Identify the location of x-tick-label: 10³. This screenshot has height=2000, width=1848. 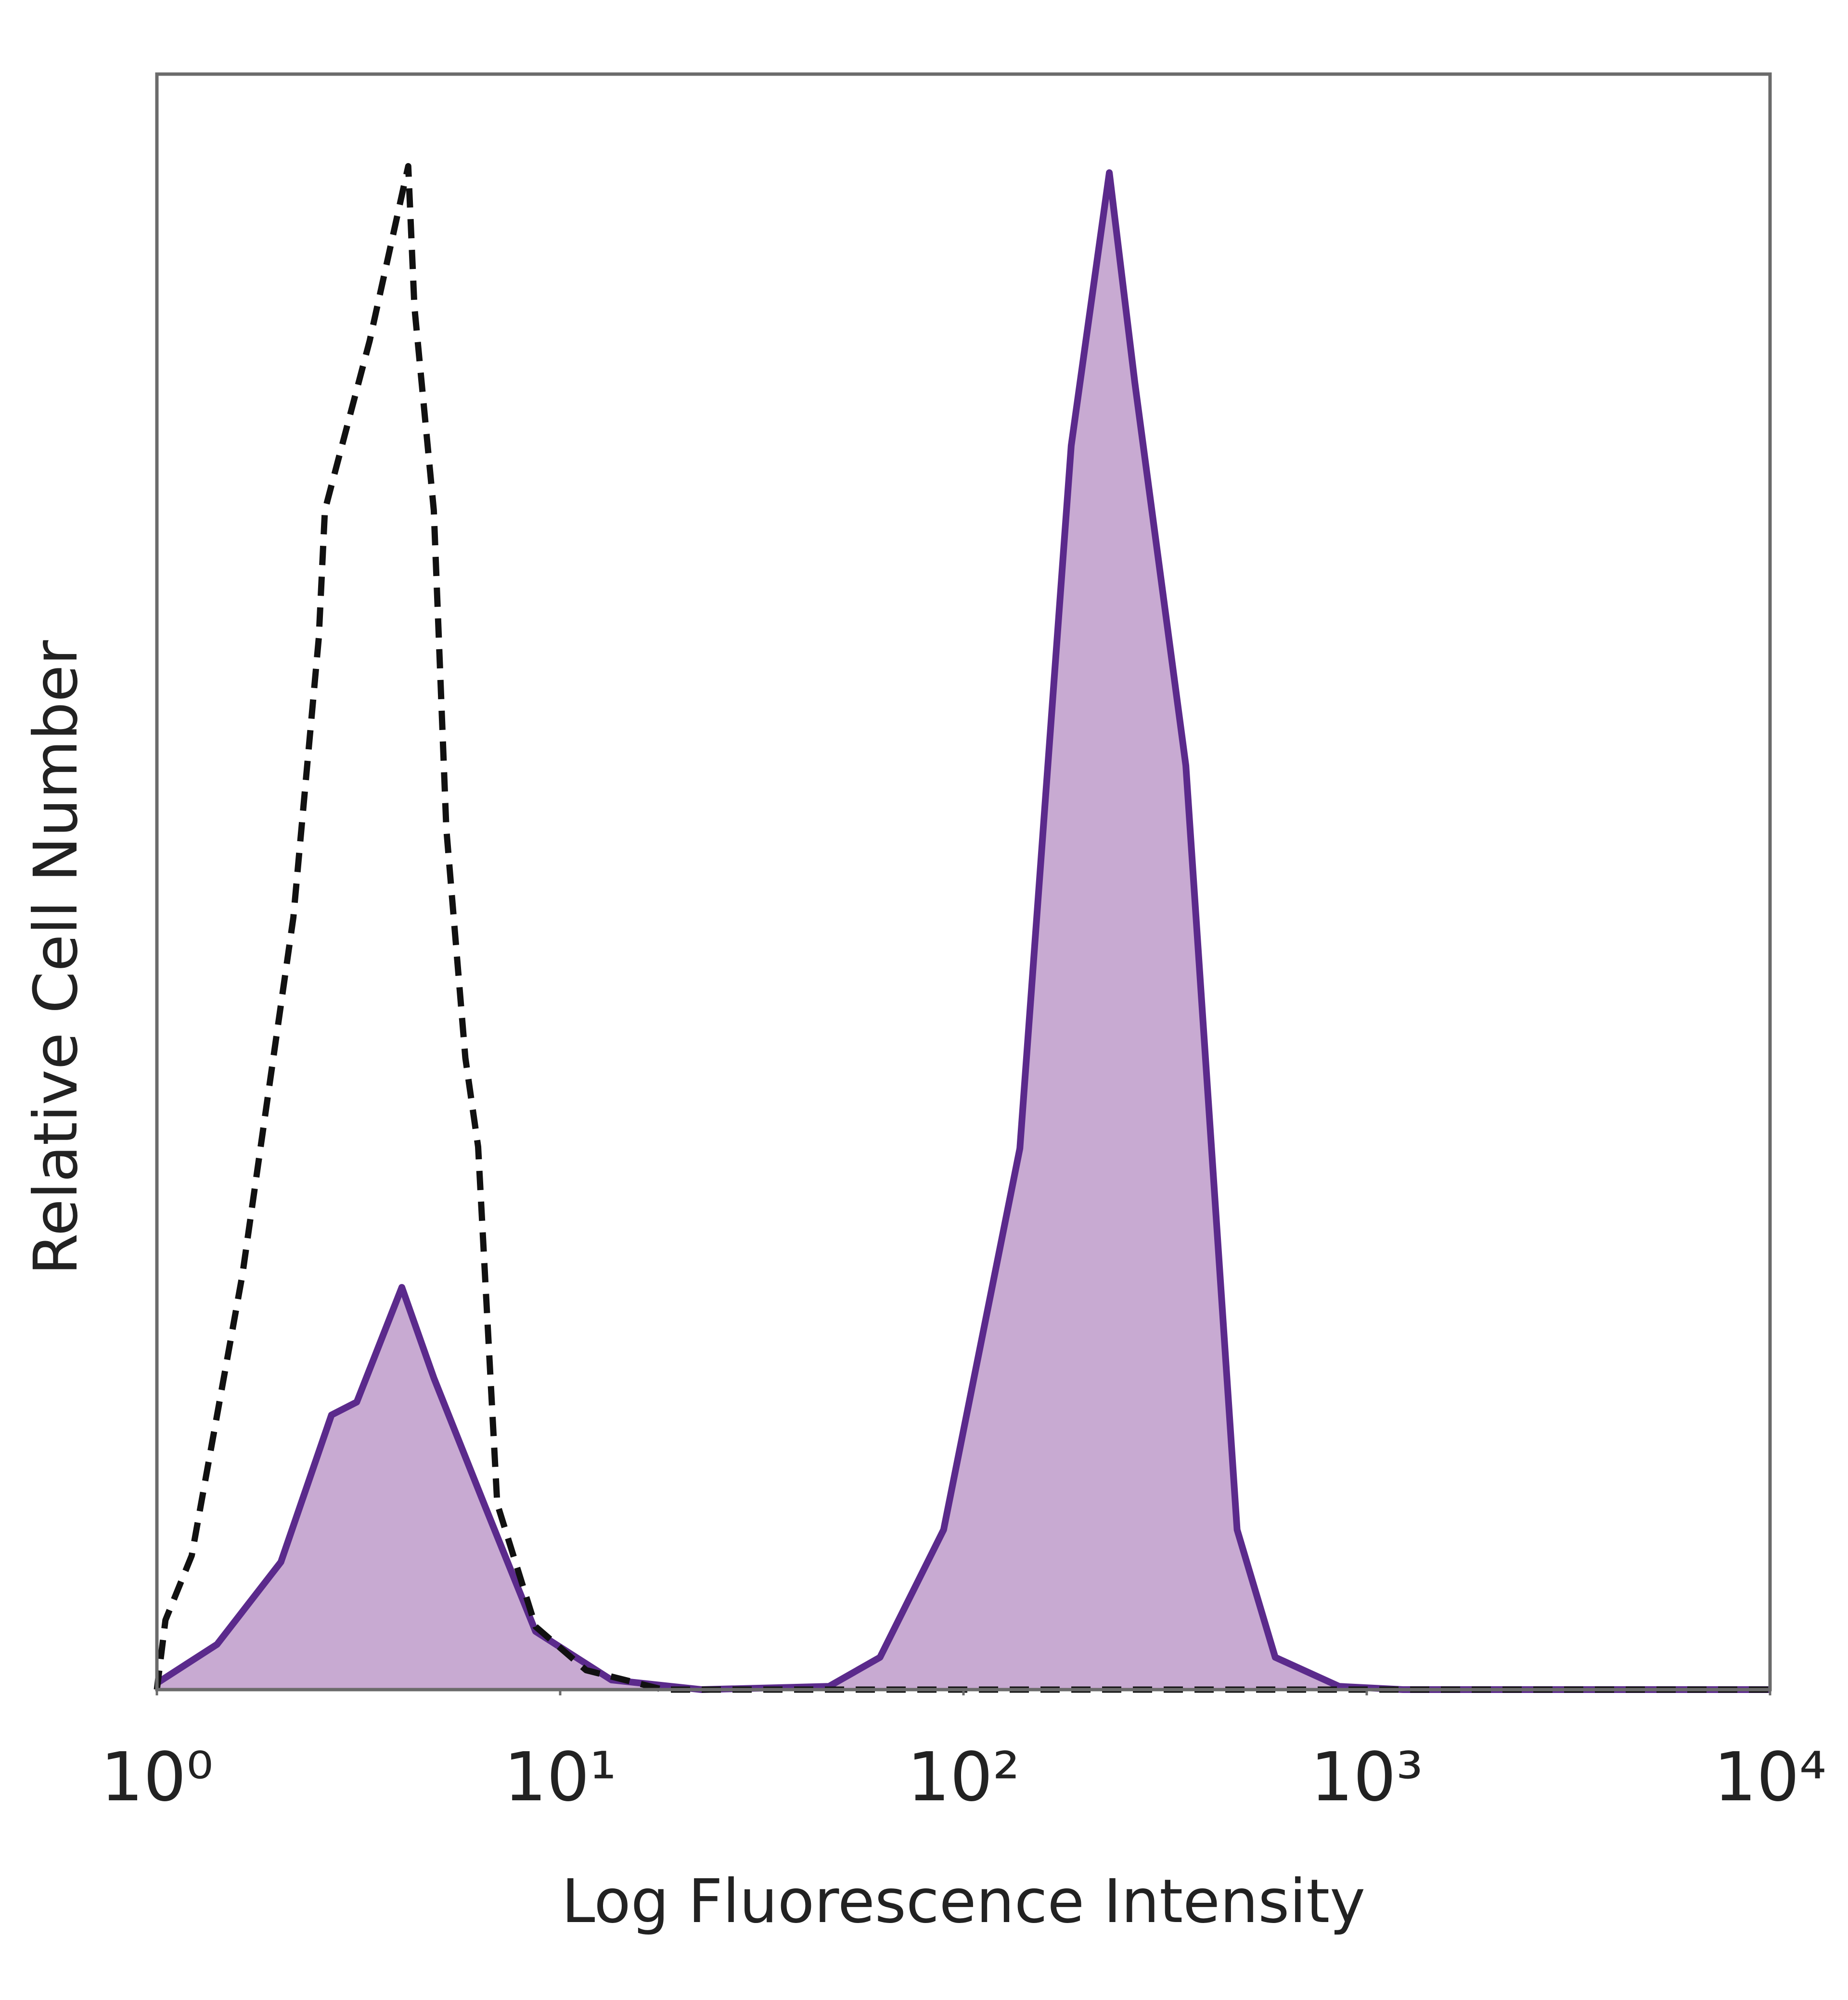
(1366, 1777).